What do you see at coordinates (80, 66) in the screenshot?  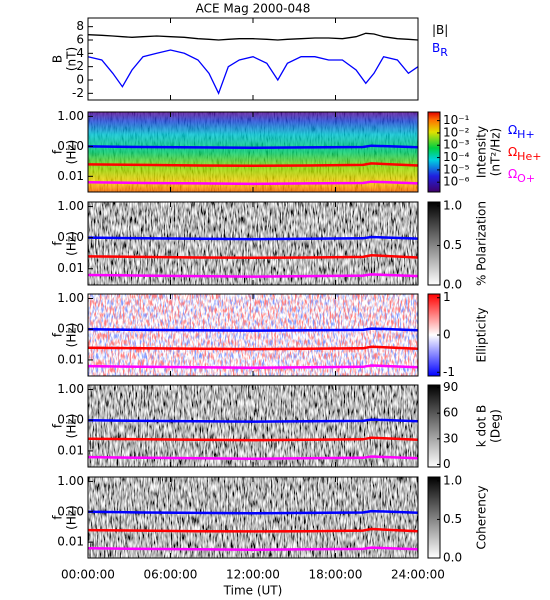 I see `y-tick-label: 2` at bounding box center [80, 66].